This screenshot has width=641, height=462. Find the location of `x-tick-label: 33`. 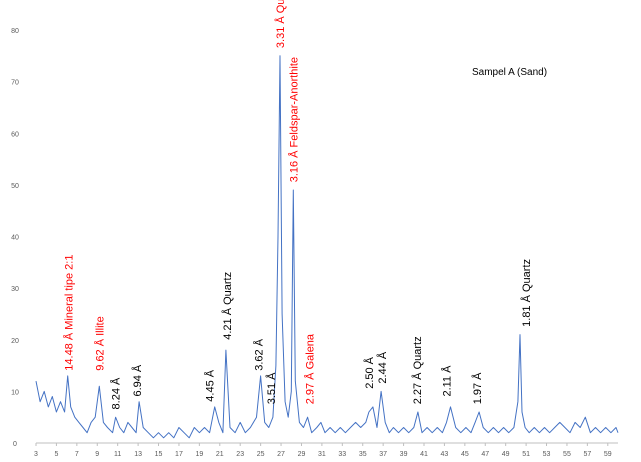

x-tick-label: 33 is located at coordinates (342, 454).